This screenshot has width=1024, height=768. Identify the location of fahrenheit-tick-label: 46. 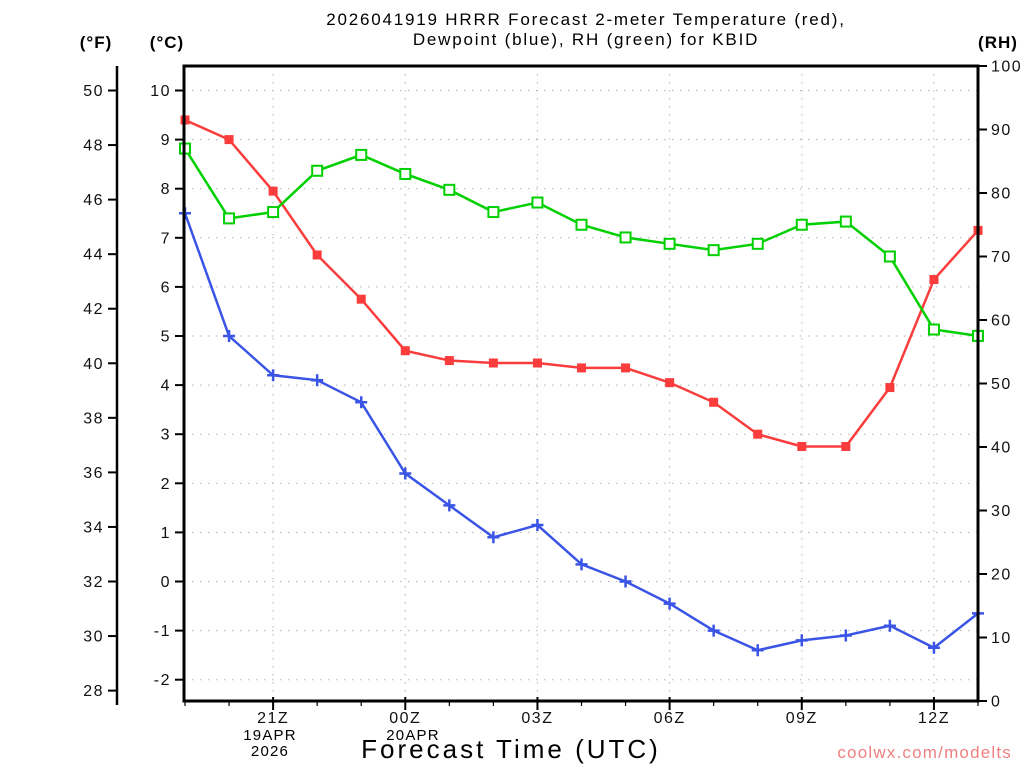
(93, 200).